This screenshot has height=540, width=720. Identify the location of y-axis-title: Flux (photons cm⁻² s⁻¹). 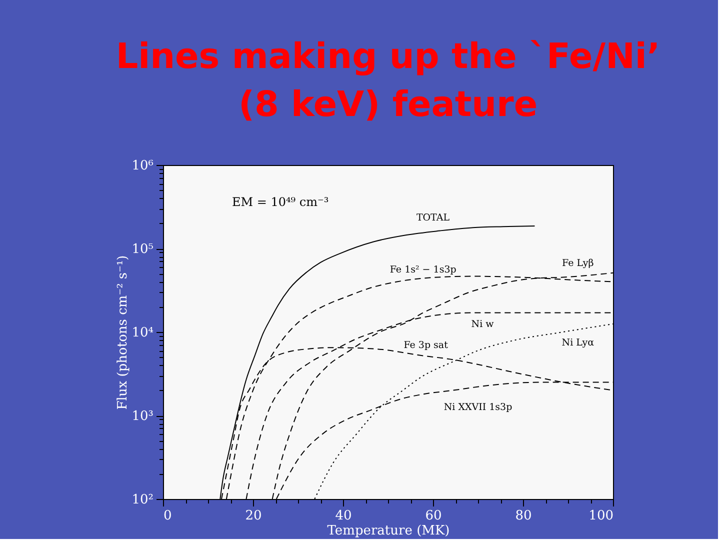
(123, 332).